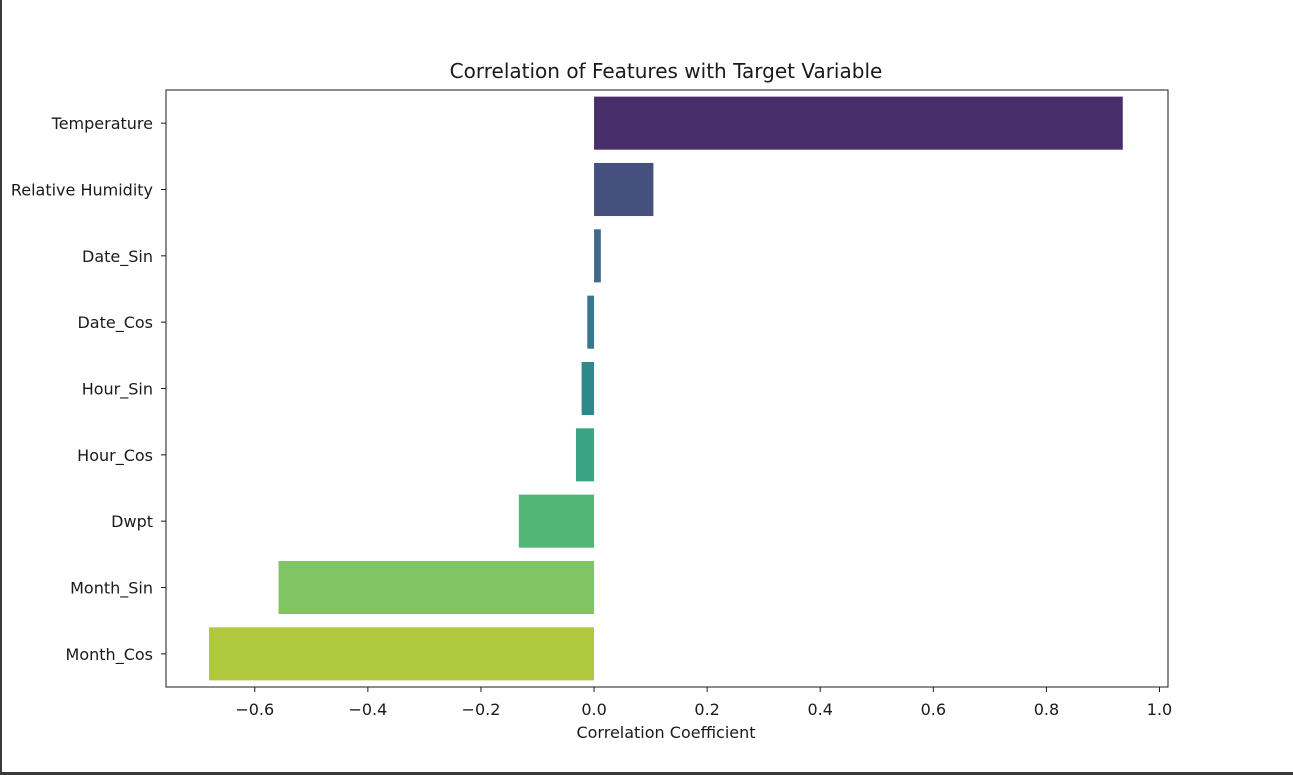 The image size is (1293, 775). Describe the element at coordinates (115, 323) in the screenshot. I see `y-tick-label: Date_Cos` at that location.